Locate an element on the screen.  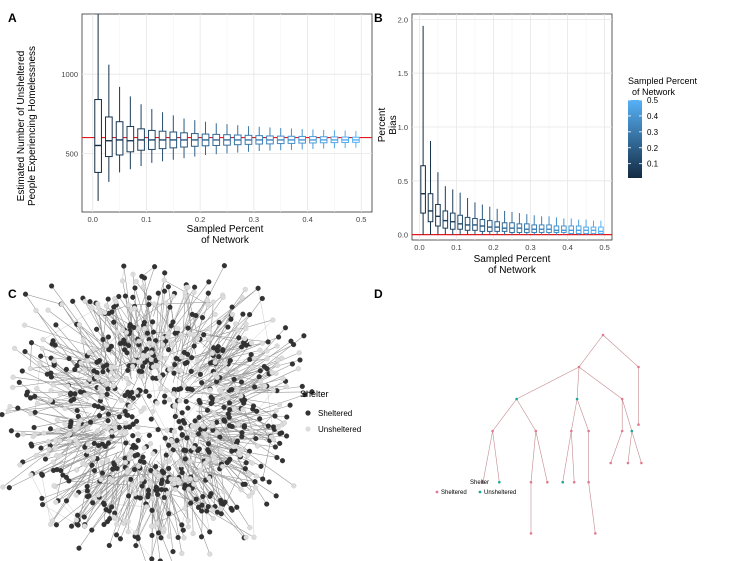
box is located at coordinates (489, 226).